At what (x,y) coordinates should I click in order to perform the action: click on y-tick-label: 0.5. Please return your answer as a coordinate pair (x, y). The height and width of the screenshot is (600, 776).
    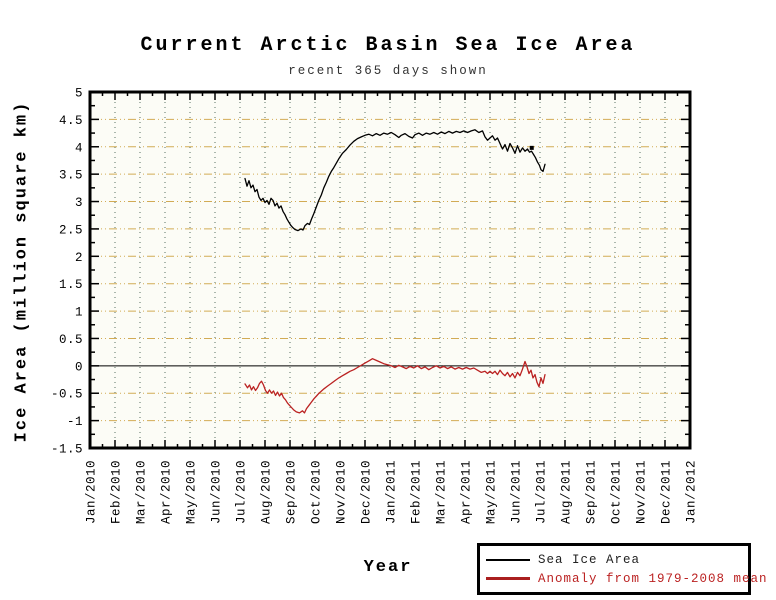
    Looking at the image, I should click on (71, 340).